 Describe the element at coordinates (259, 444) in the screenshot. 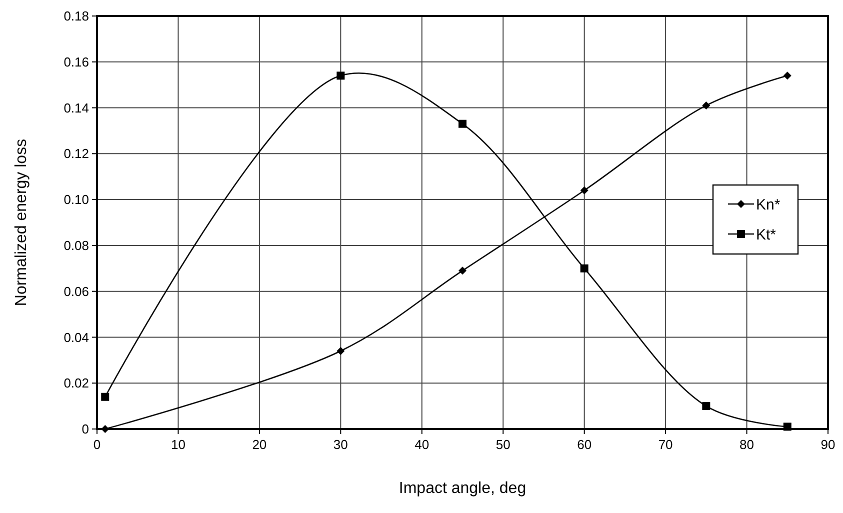

I see `x-tick-label: 20` at that location.